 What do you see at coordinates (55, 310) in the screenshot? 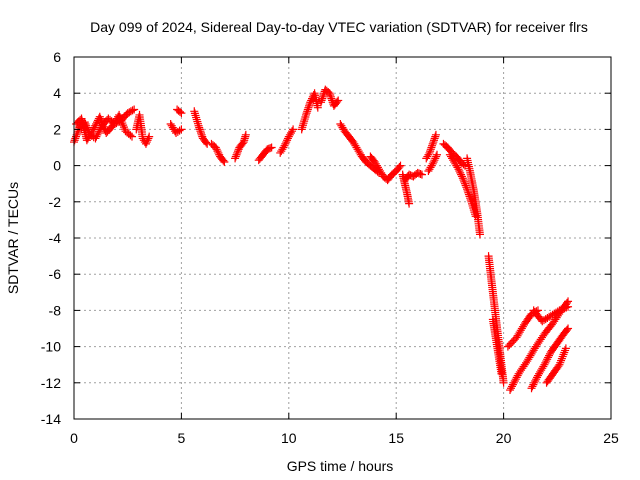
I see `y-tick-label: -8` at bounding box center [55, 310].